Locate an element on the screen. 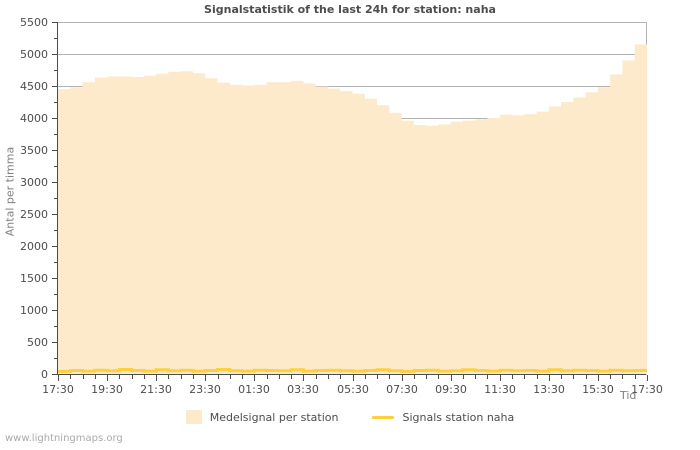 This screenshot has height=450, width=700. y-tick-label: 1000 is located at coordinates (34, 310).